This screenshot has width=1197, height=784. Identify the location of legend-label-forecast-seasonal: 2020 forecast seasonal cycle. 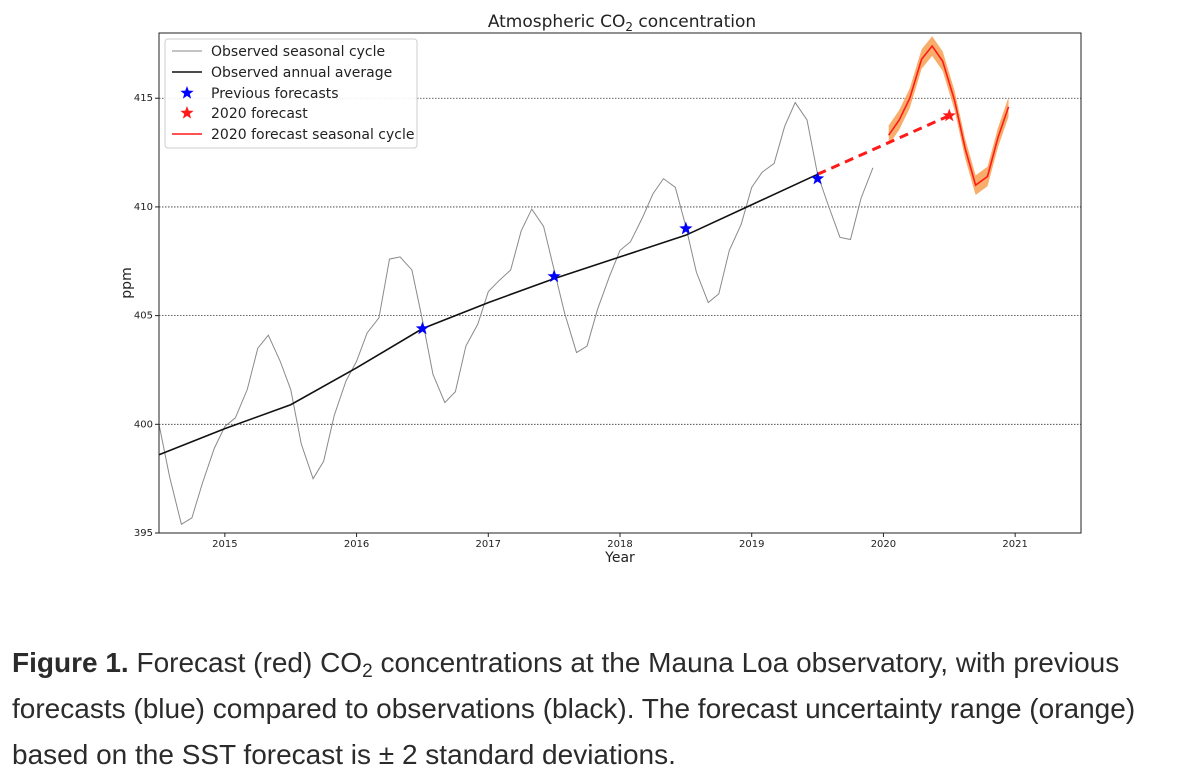
(312, 135).